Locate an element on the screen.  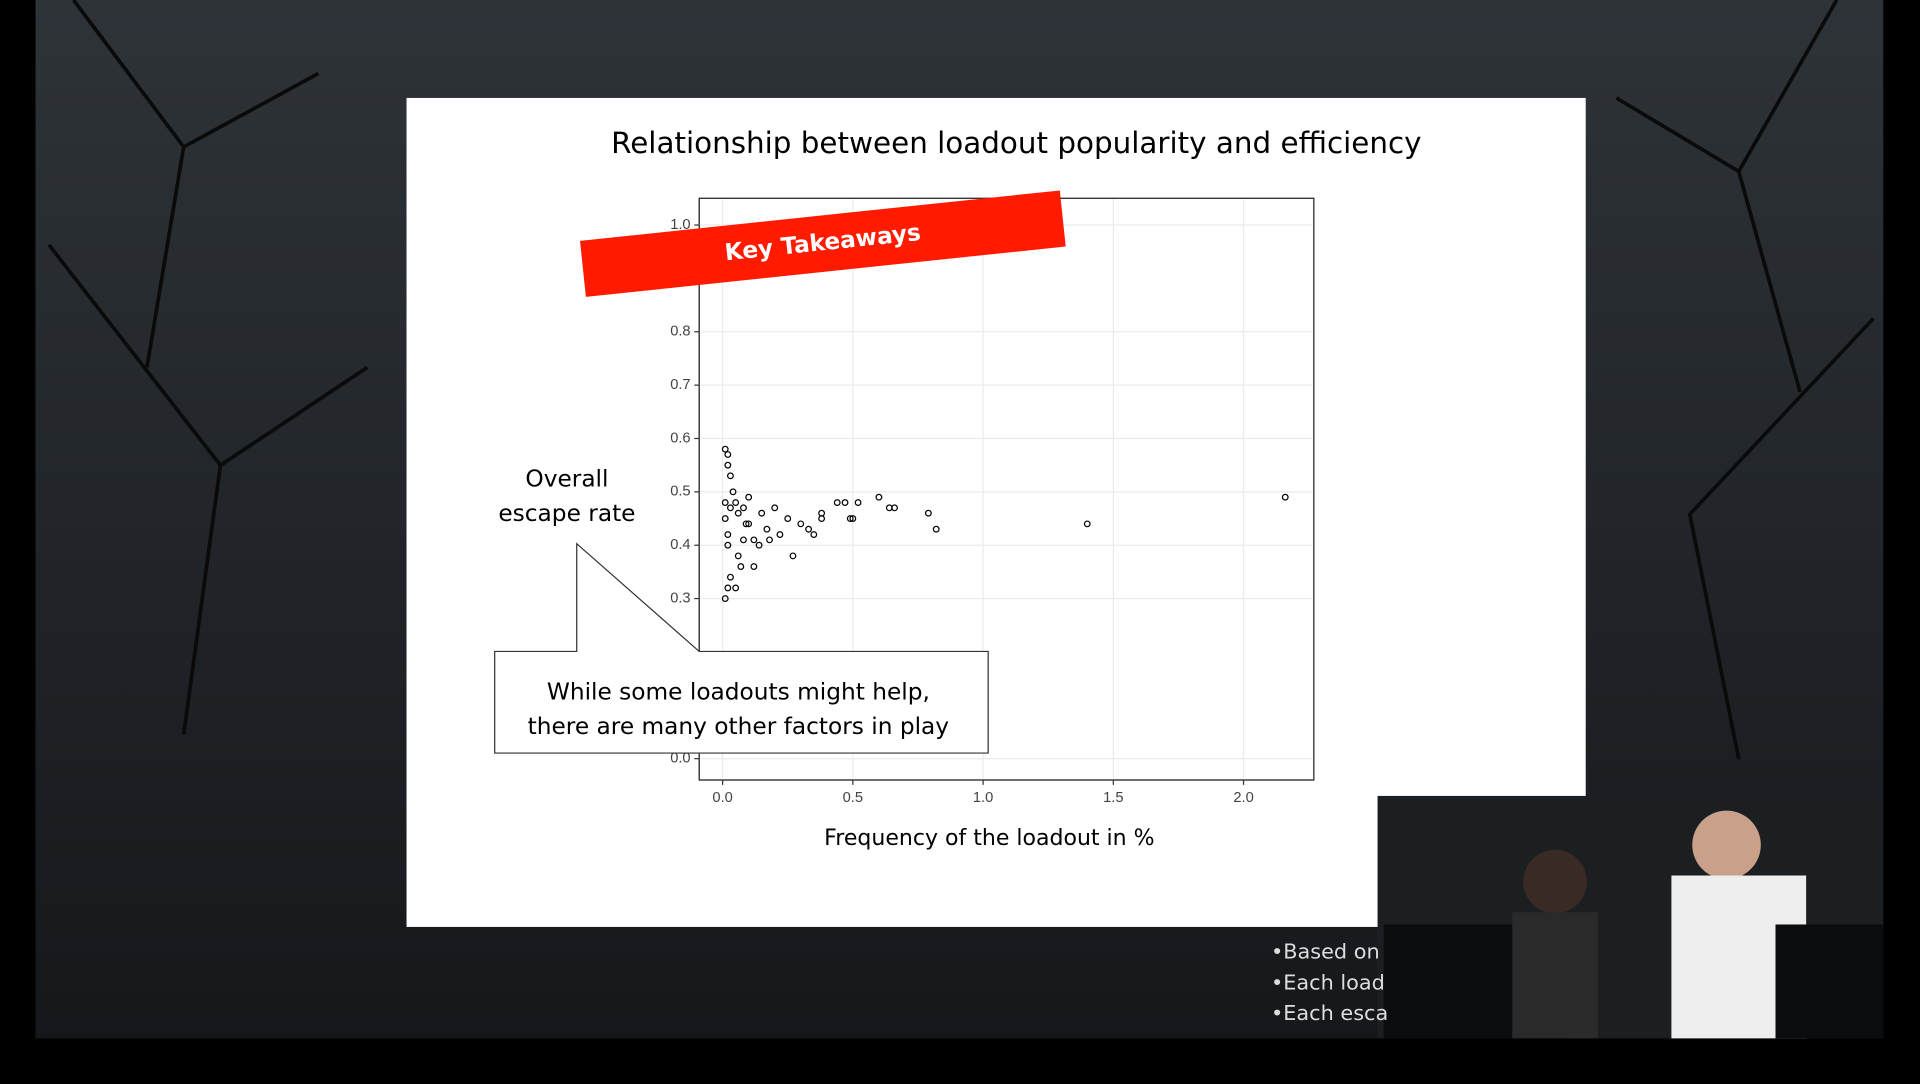
y-tick-label: 0.3 is located at coordinates (680, 598).